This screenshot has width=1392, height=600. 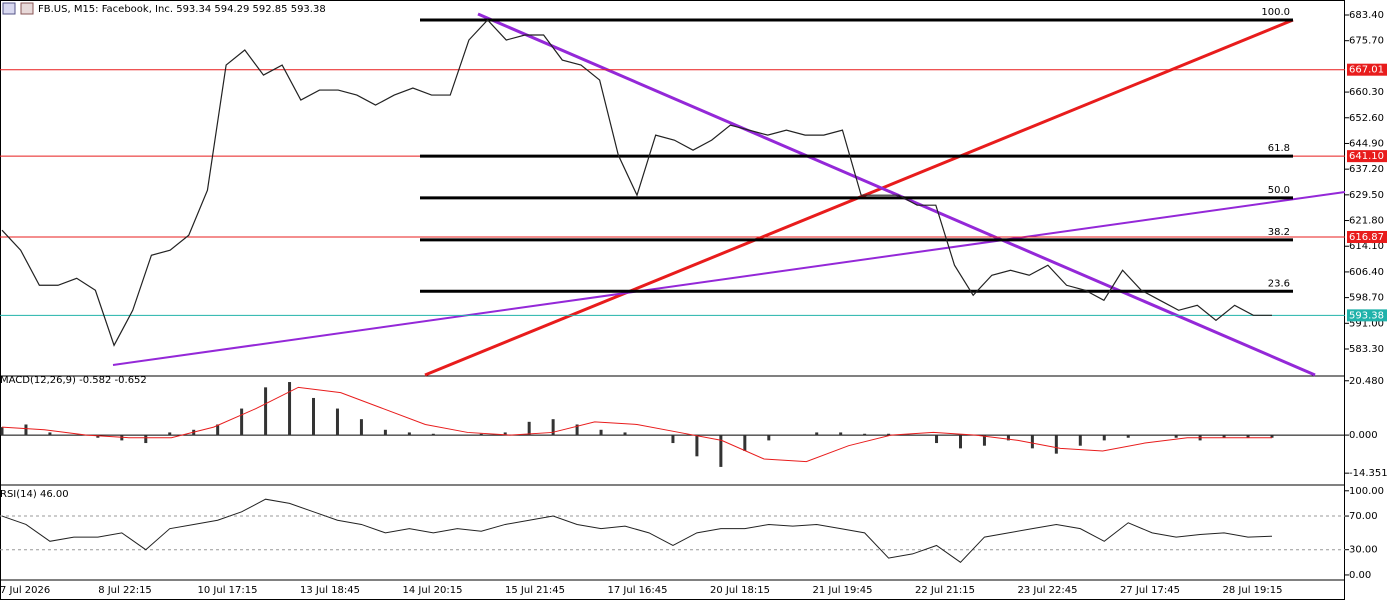 What do you see at coordinates (1366, 15) in the screenshot?
I see `y-tick-label: 683.40` at bounding box center [1366, 15].